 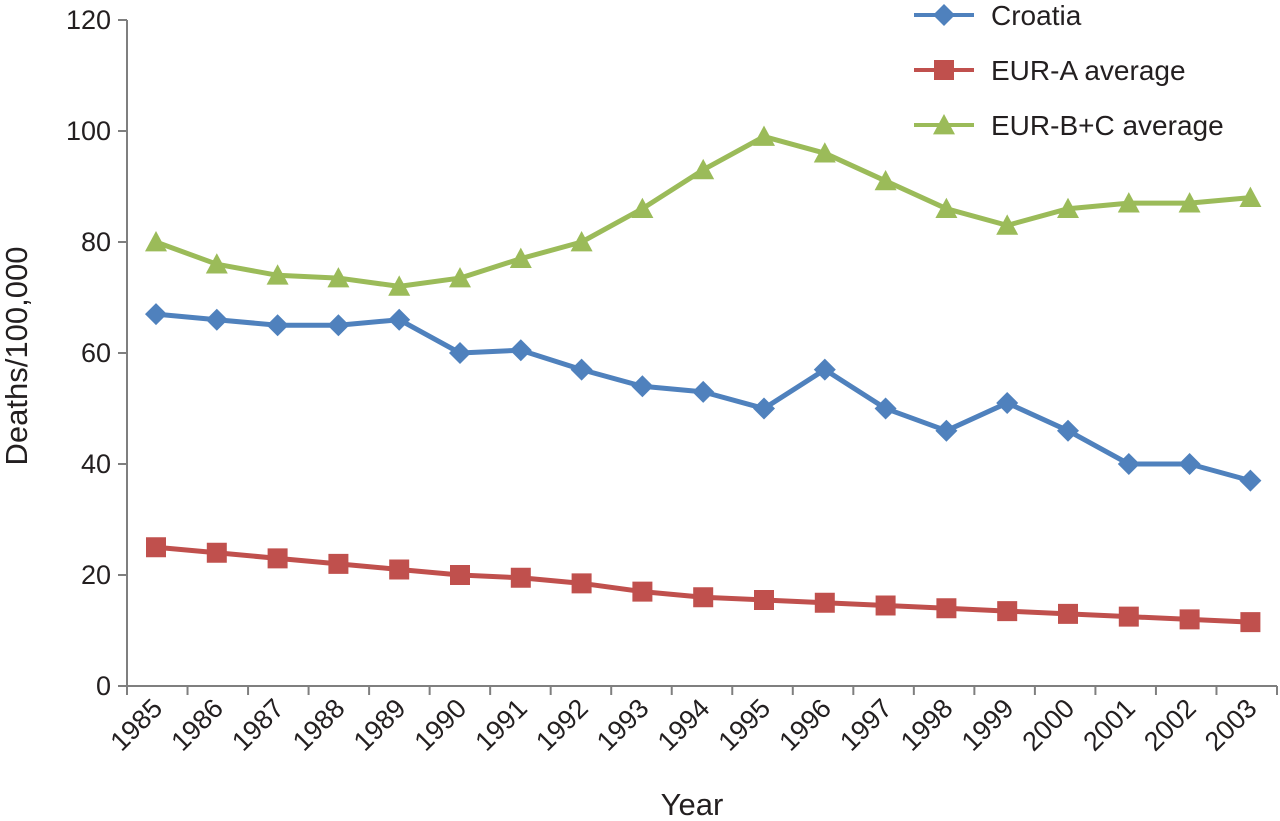 What do you see at coordinates (944, 124) in the screenshot?
I see `legend-marker-eur-bc-average` at bounding box center [944, 124].